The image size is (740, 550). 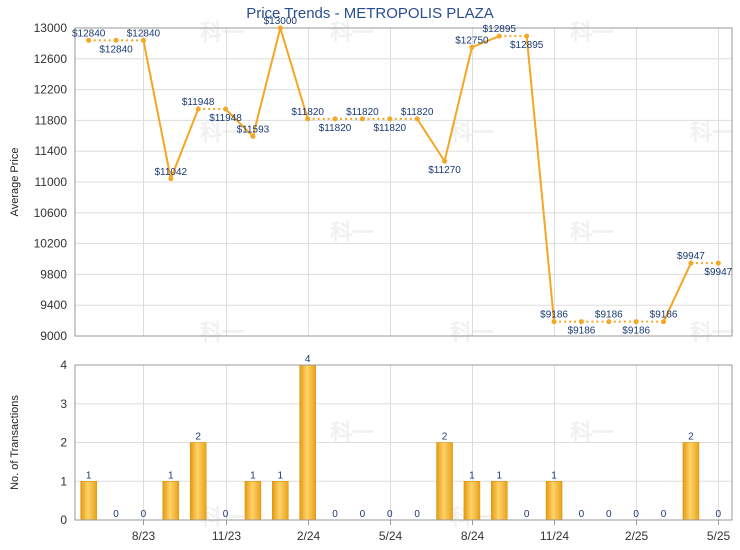 What do you see at coordinates (51, 120) in the screenshot?
I see `y-tick-label: 11800` at bounding box center [51, 120].